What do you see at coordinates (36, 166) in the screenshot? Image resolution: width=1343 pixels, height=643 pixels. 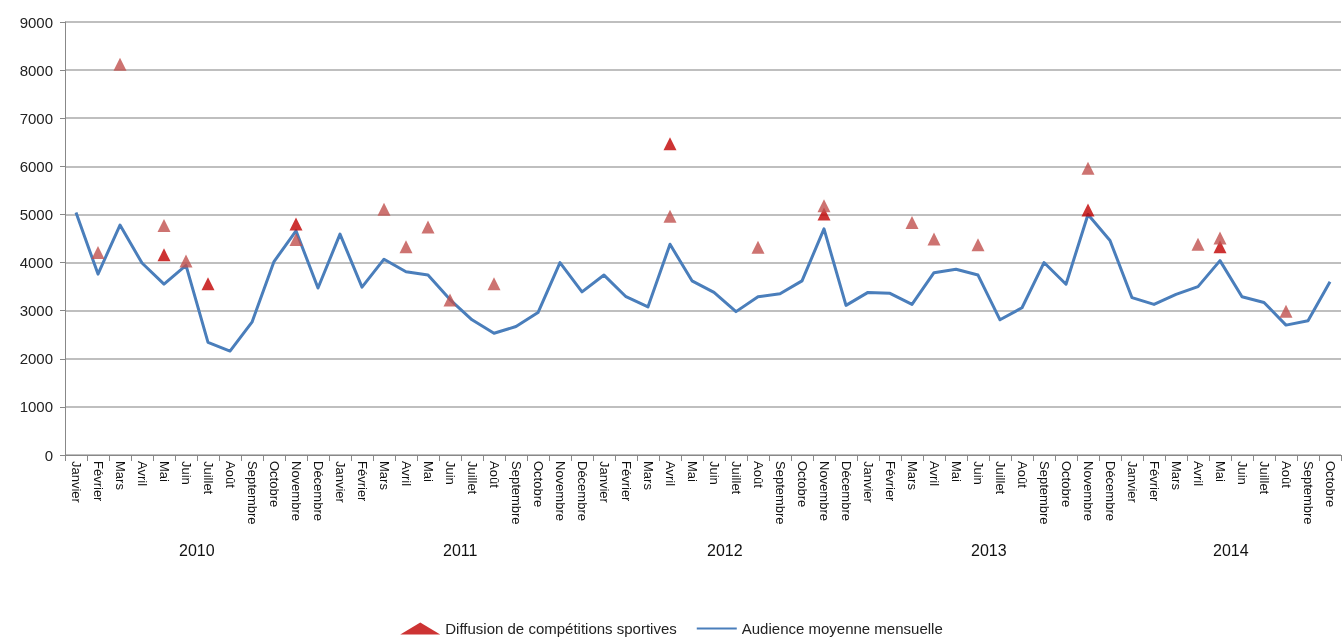 I see `y-tick-label: 6000` at bounding box center [36, 166].